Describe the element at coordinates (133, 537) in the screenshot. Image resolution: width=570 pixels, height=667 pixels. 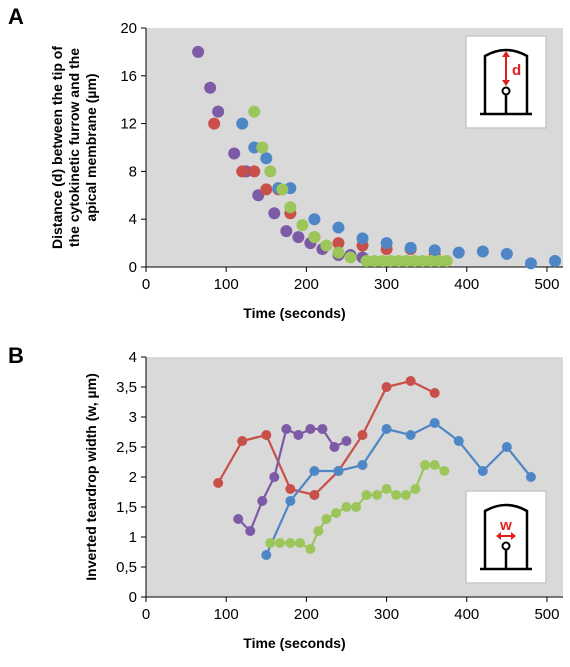
I see `y-tick-label: 1` at that location.